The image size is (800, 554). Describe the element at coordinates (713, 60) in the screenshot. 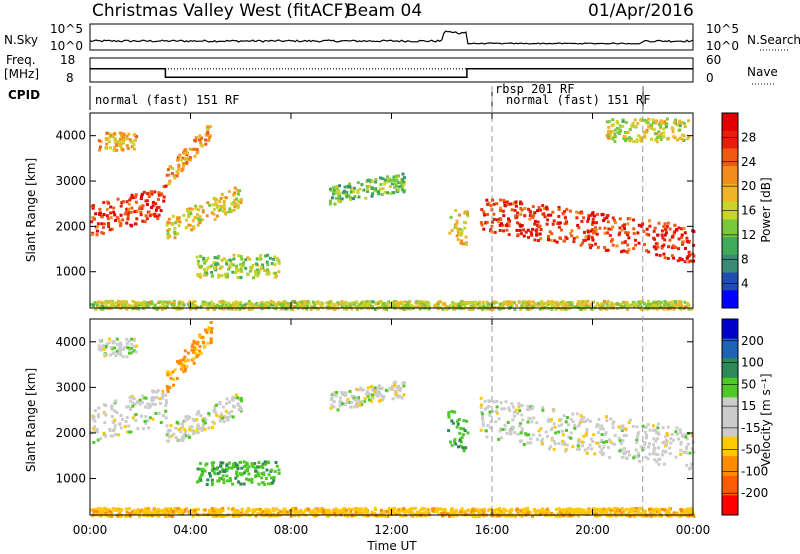

I see `nave-right-tick-top: 60` at that location.